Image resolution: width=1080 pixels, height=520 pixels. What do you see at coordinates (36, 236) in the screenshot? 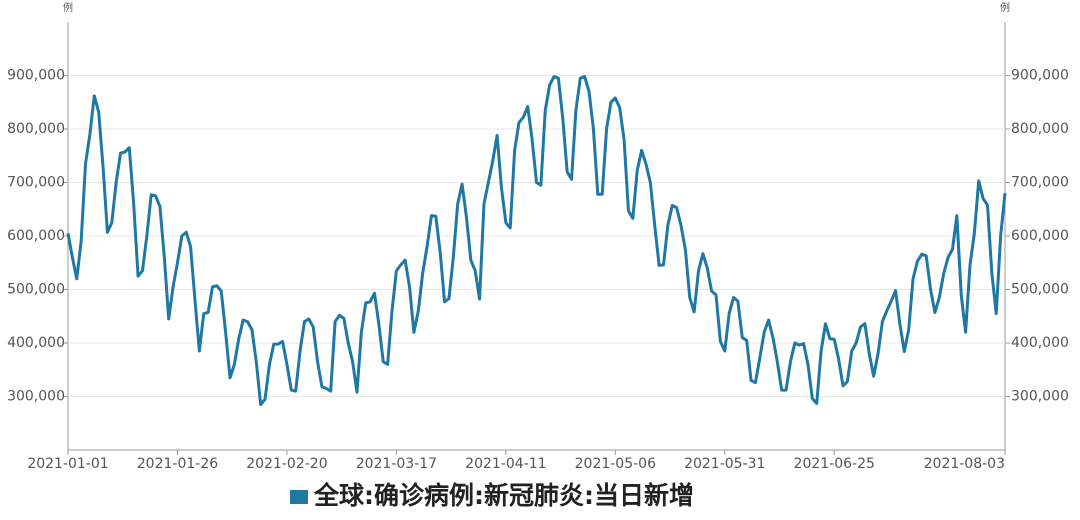
I see `y-tick-label: 600,000` at bounding box center [36, 236].